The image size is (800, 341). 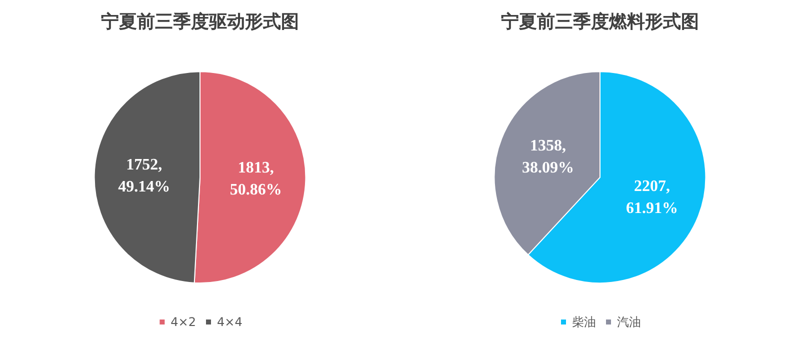 I want to click on legend-label: 4×2, so click(x=183, y=322).